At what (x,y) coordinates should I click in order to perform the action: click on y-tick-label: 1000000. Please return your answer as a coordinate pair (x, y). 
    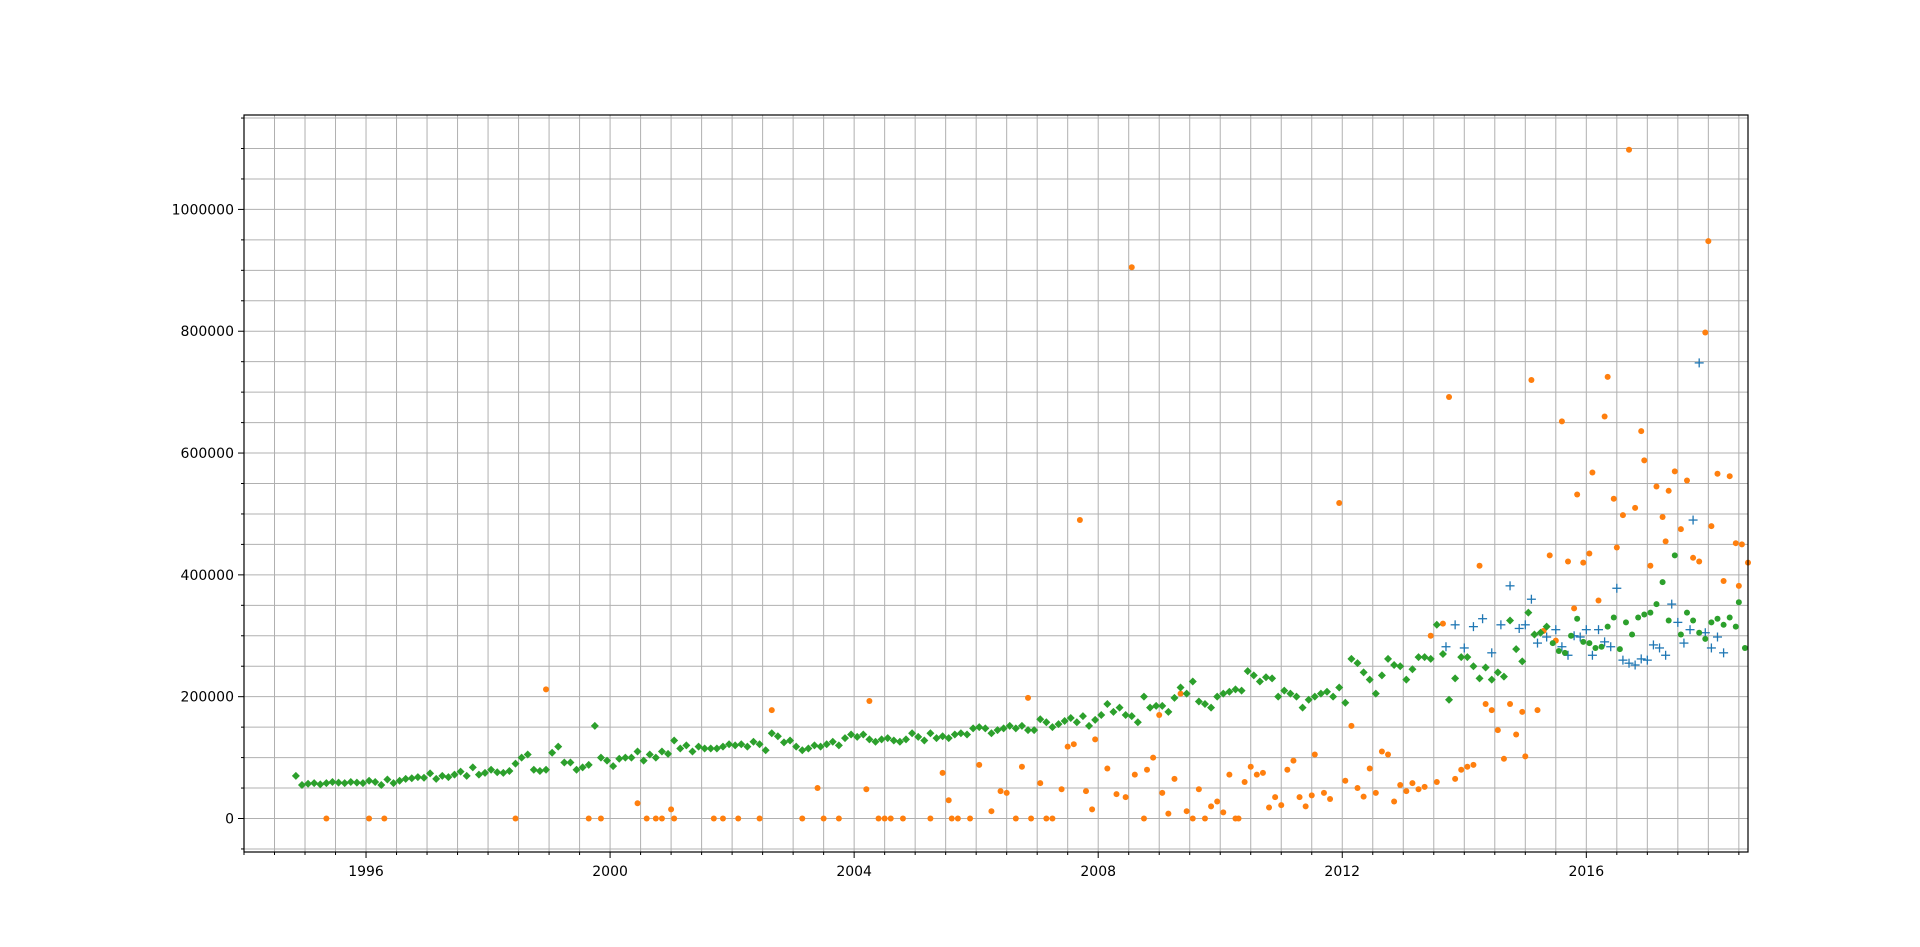
    Looking at the image, I should click on (203, 210).